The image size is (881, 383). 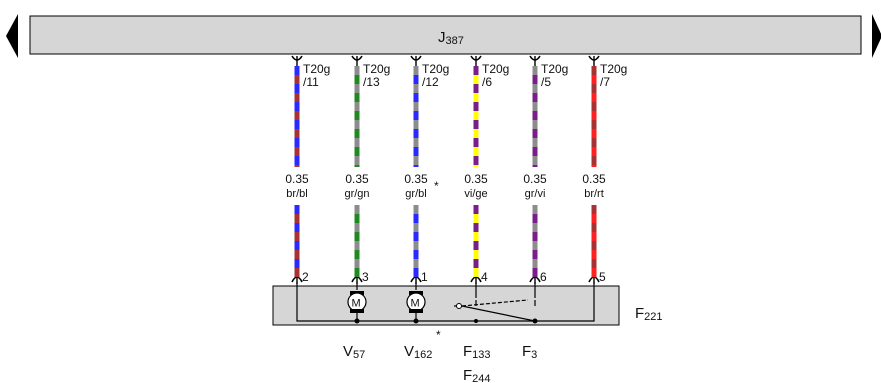 I want to click on pin-number: 1, so click(x=424, y=277).